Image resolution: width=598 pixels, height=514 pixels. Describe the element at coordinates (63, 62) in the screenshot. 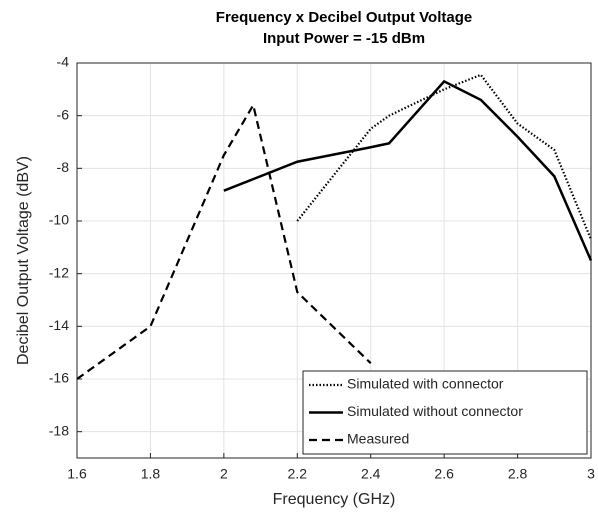

I see `y-tick-label: -4` at that location.